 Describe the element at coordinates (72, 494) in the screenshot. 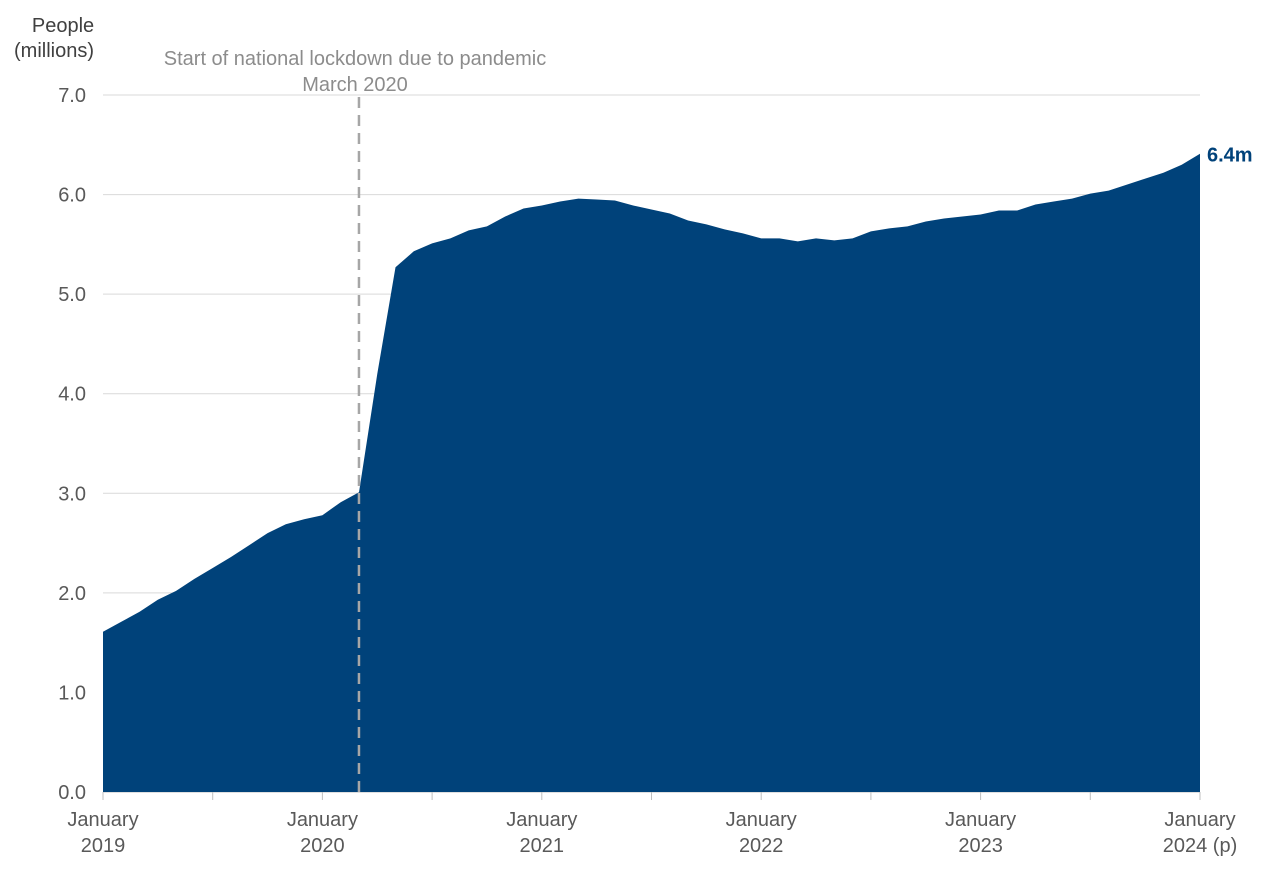

I see `y-tick-label: 3.0` at that location.